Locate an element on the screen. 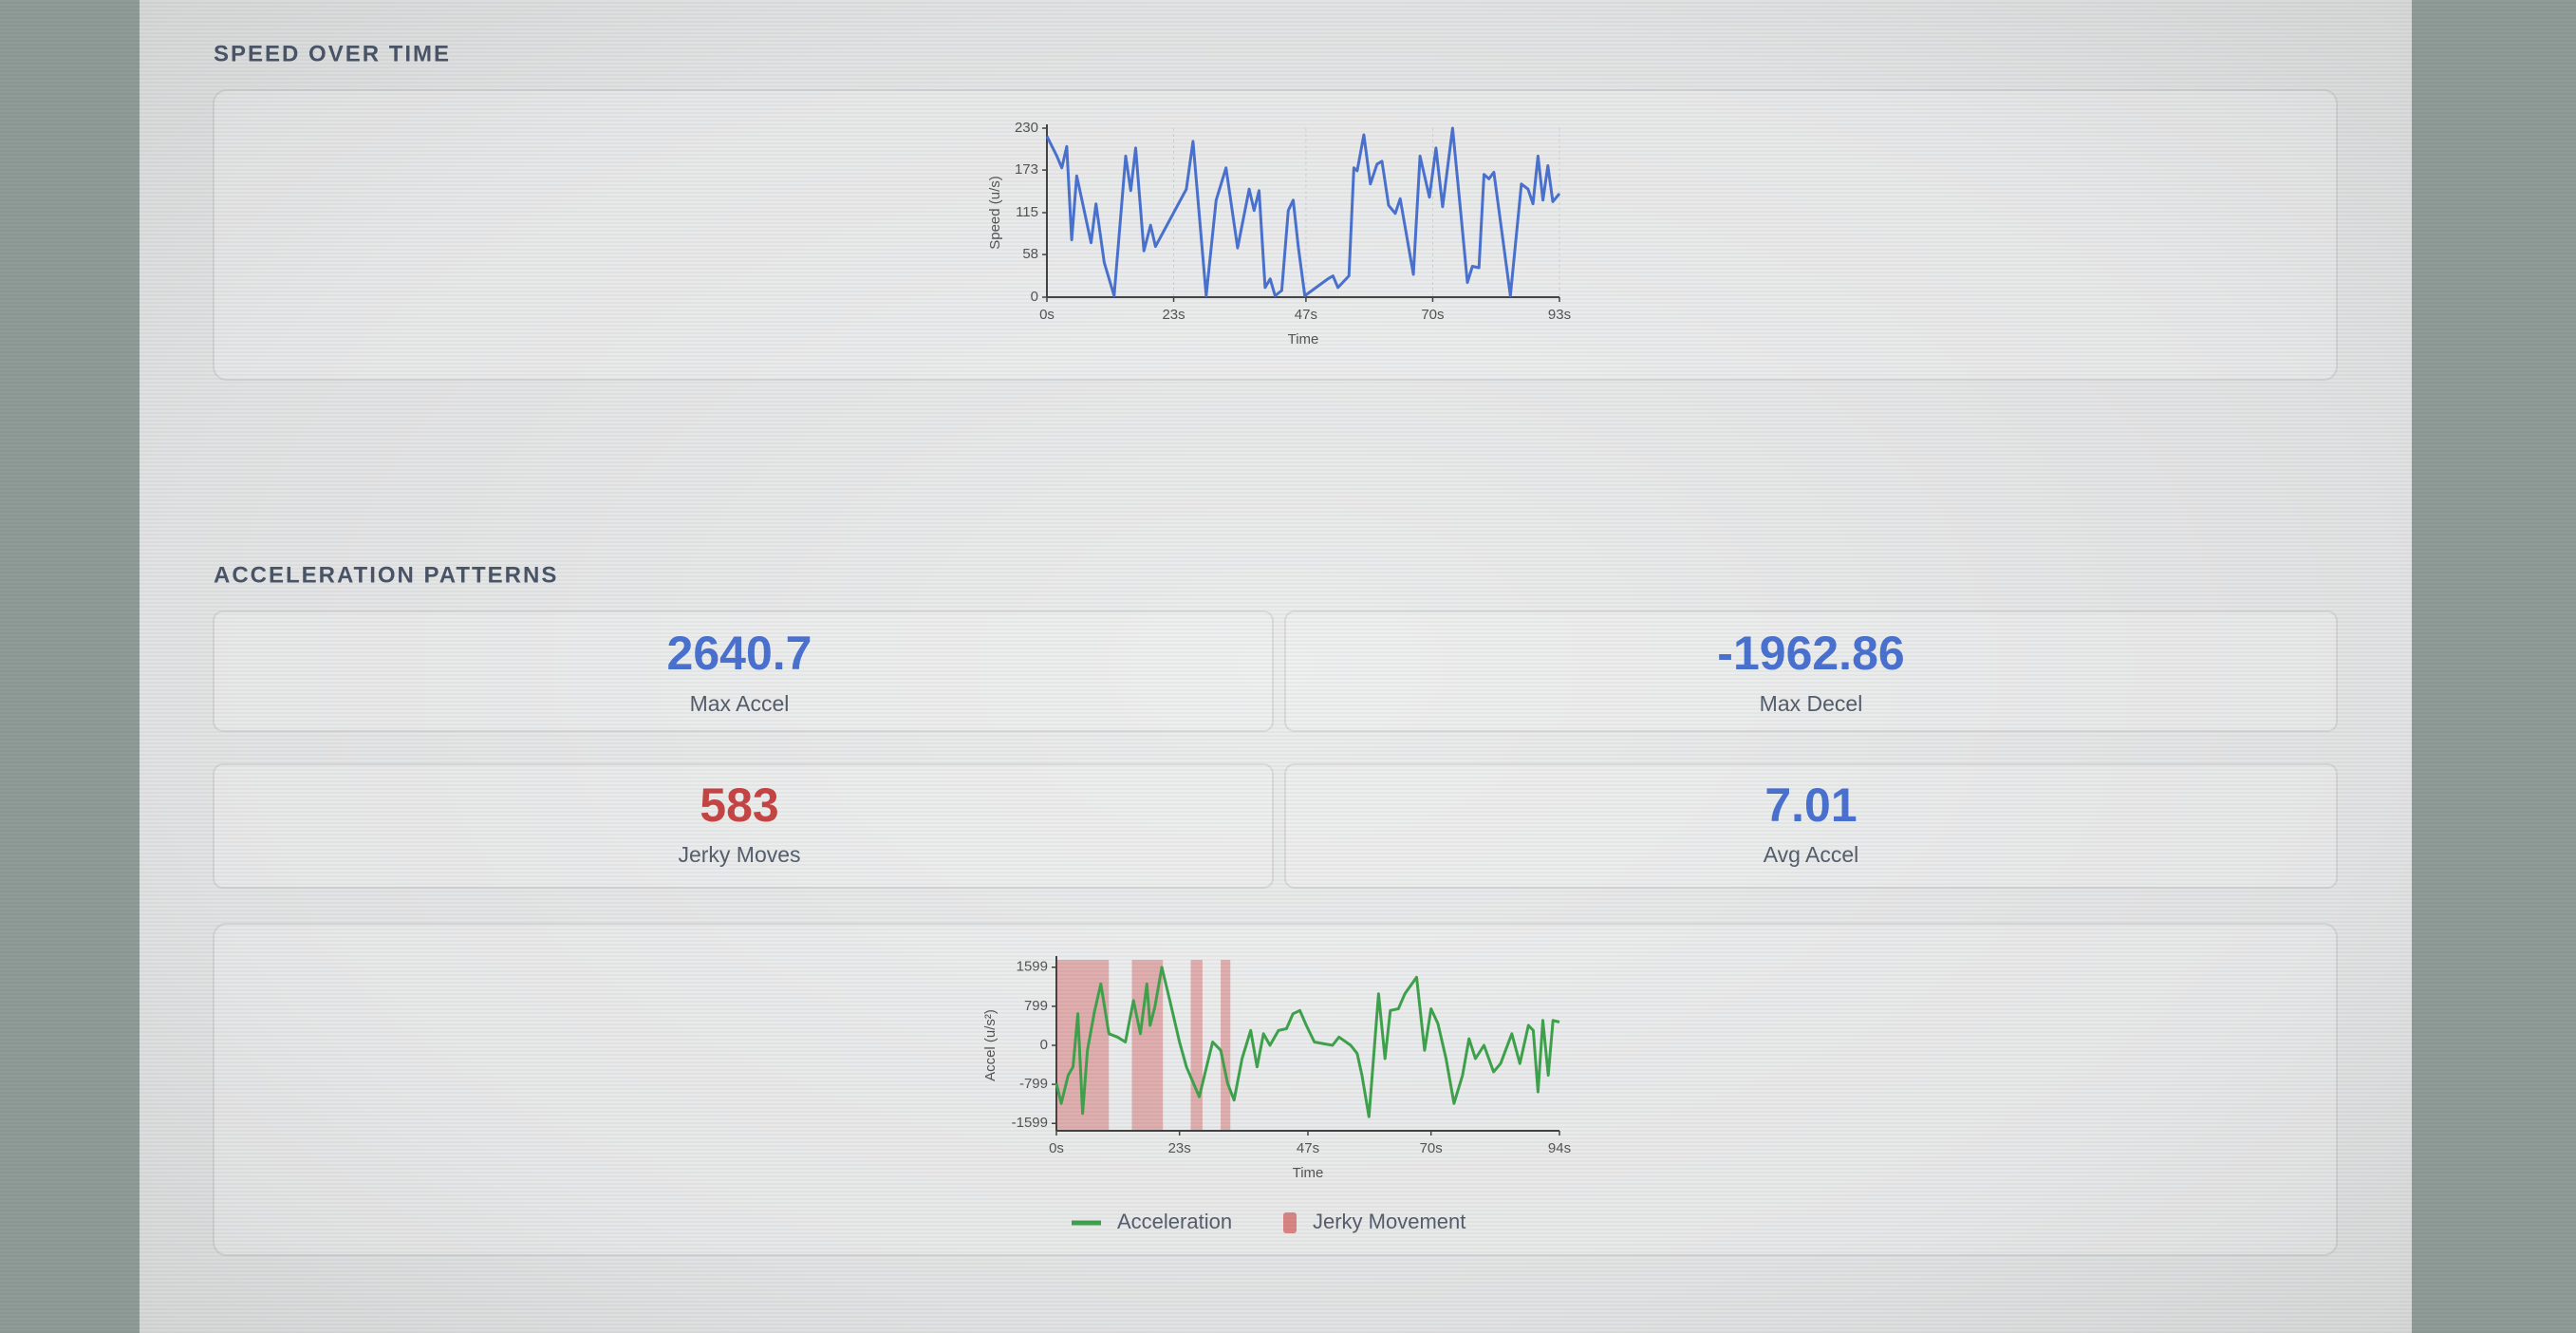 Image resolution: width=2576 pixels, height=1333 pixels. legend-swatch is located at coordinates (1290, 1222).